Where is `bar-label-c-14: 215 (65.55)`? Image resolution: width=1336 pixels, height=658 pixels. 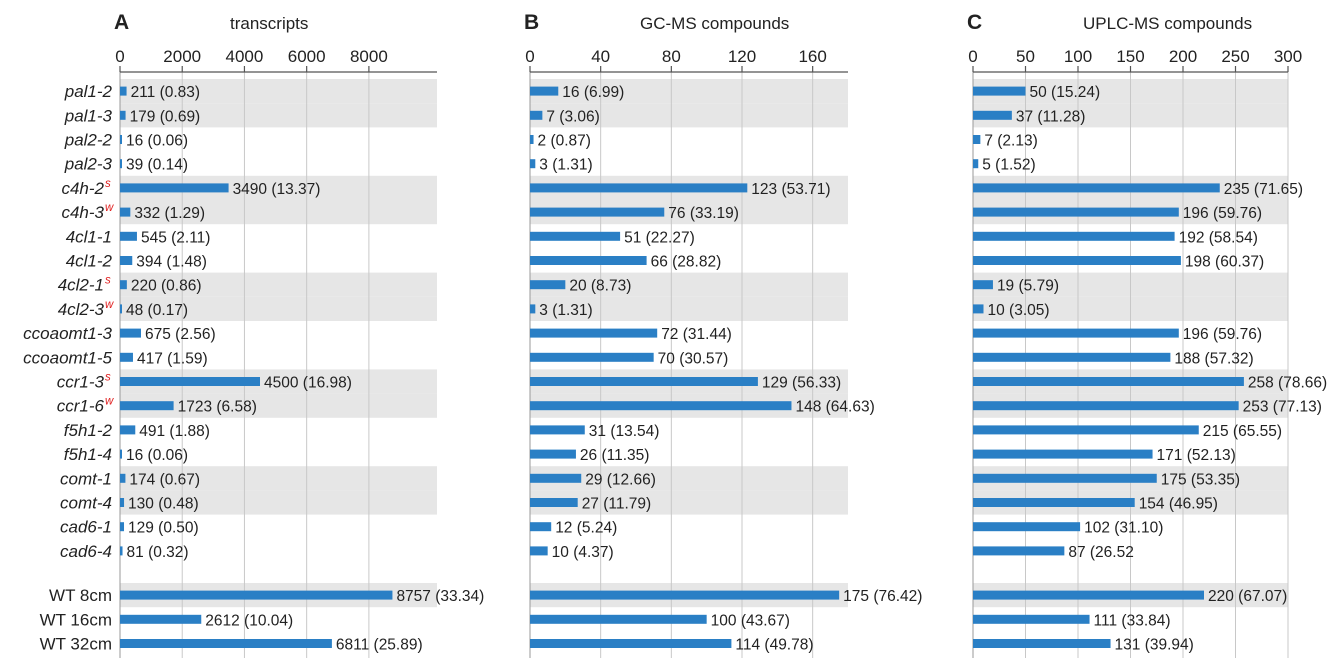 bar-label-c-14: 215 (65.55) is located at coordinates (1242, 431).